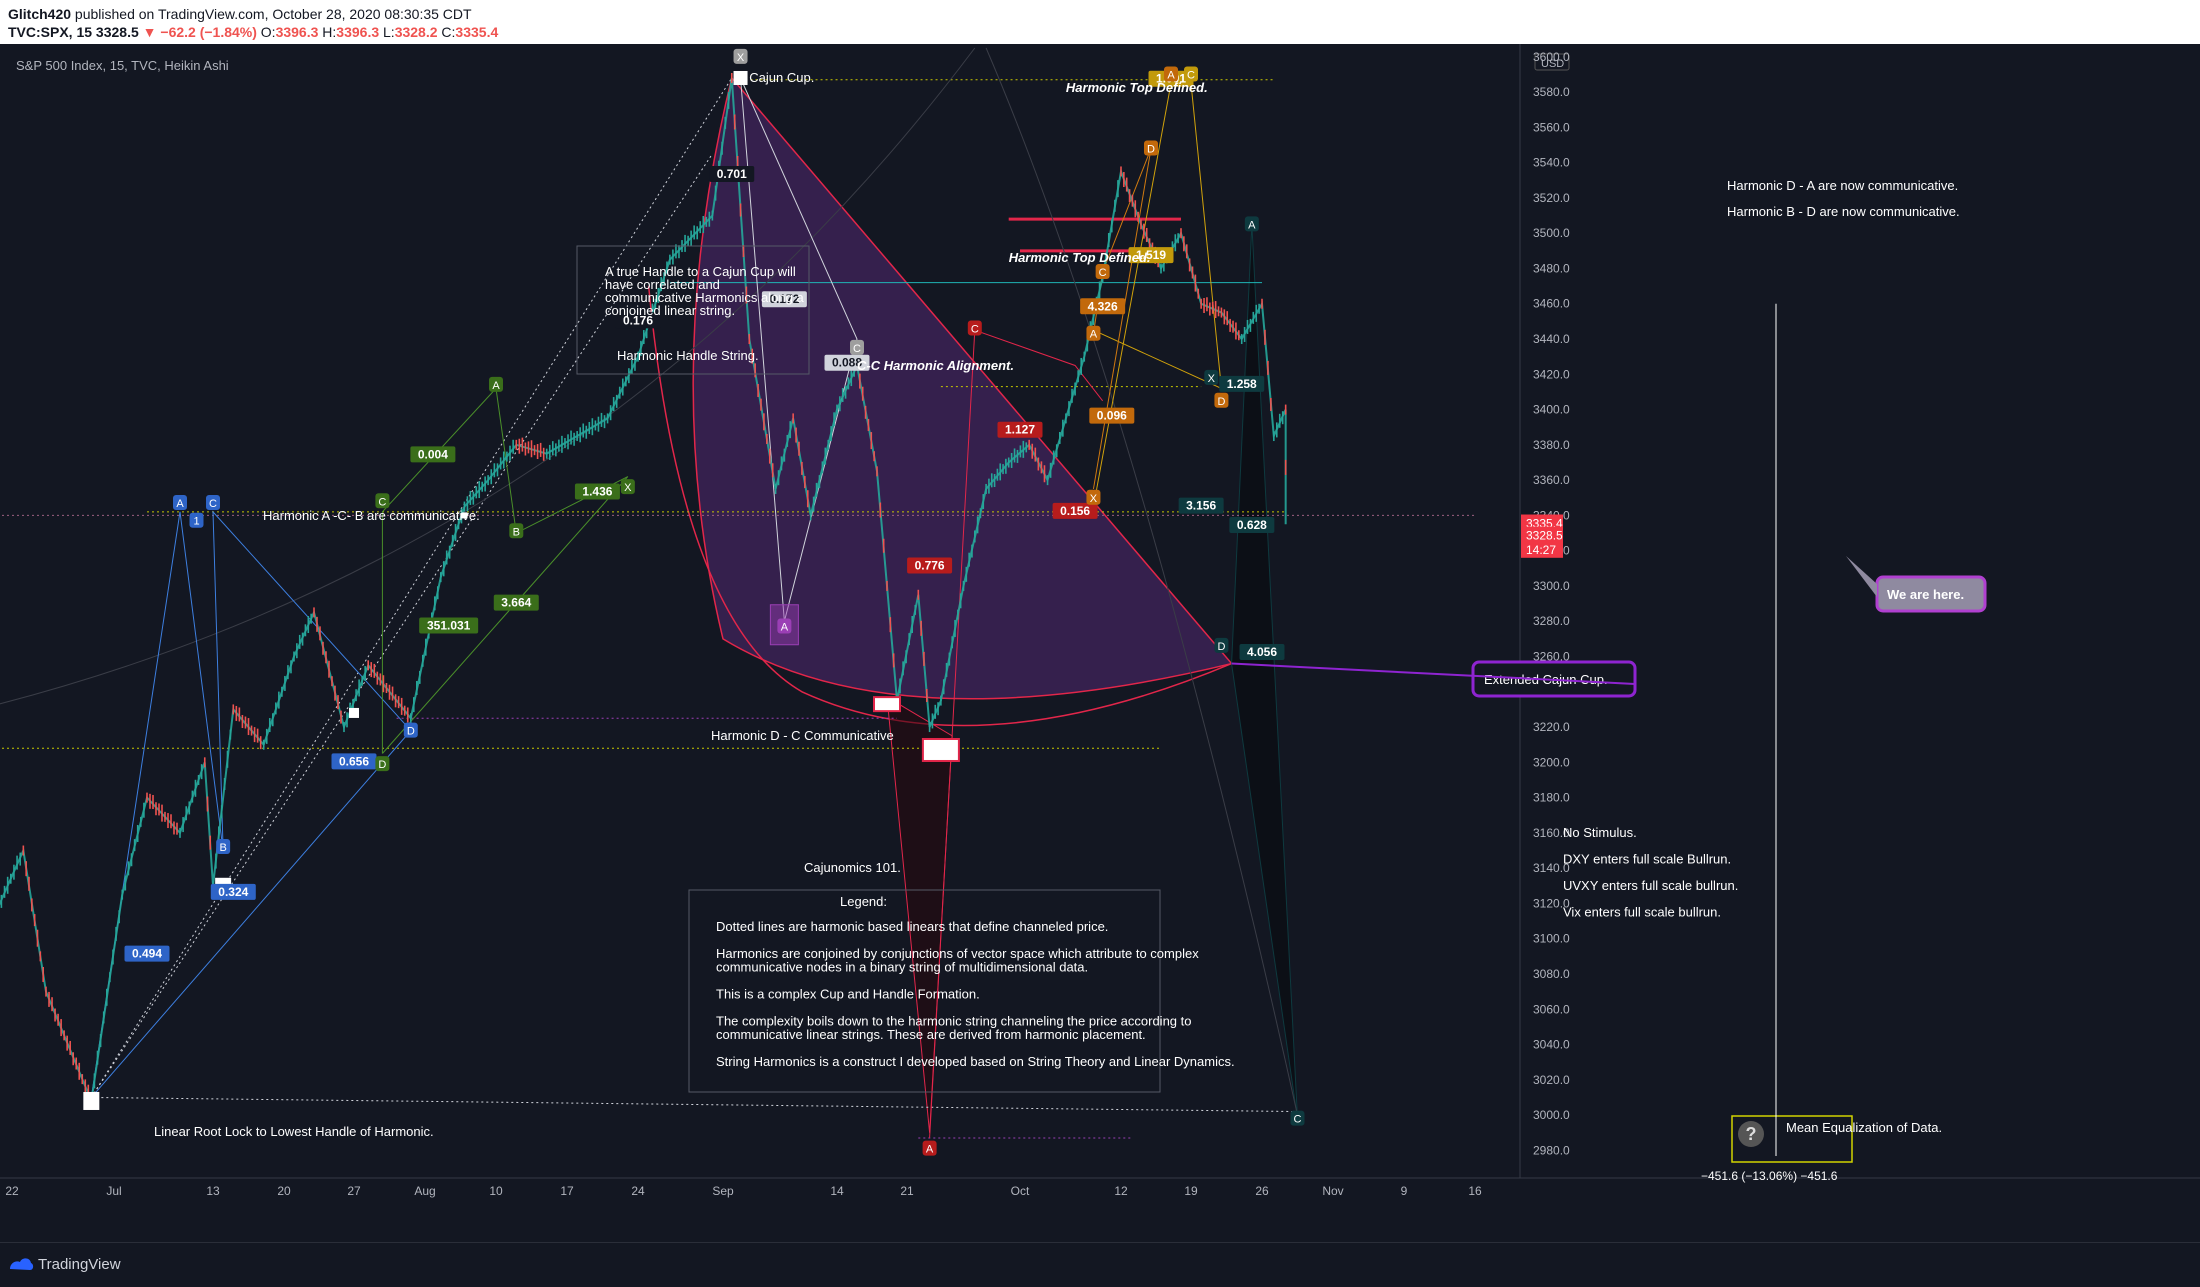 The image size is (2200, 1287). I want to click on y-tick-label: 3300.0, so click(1551, 586).